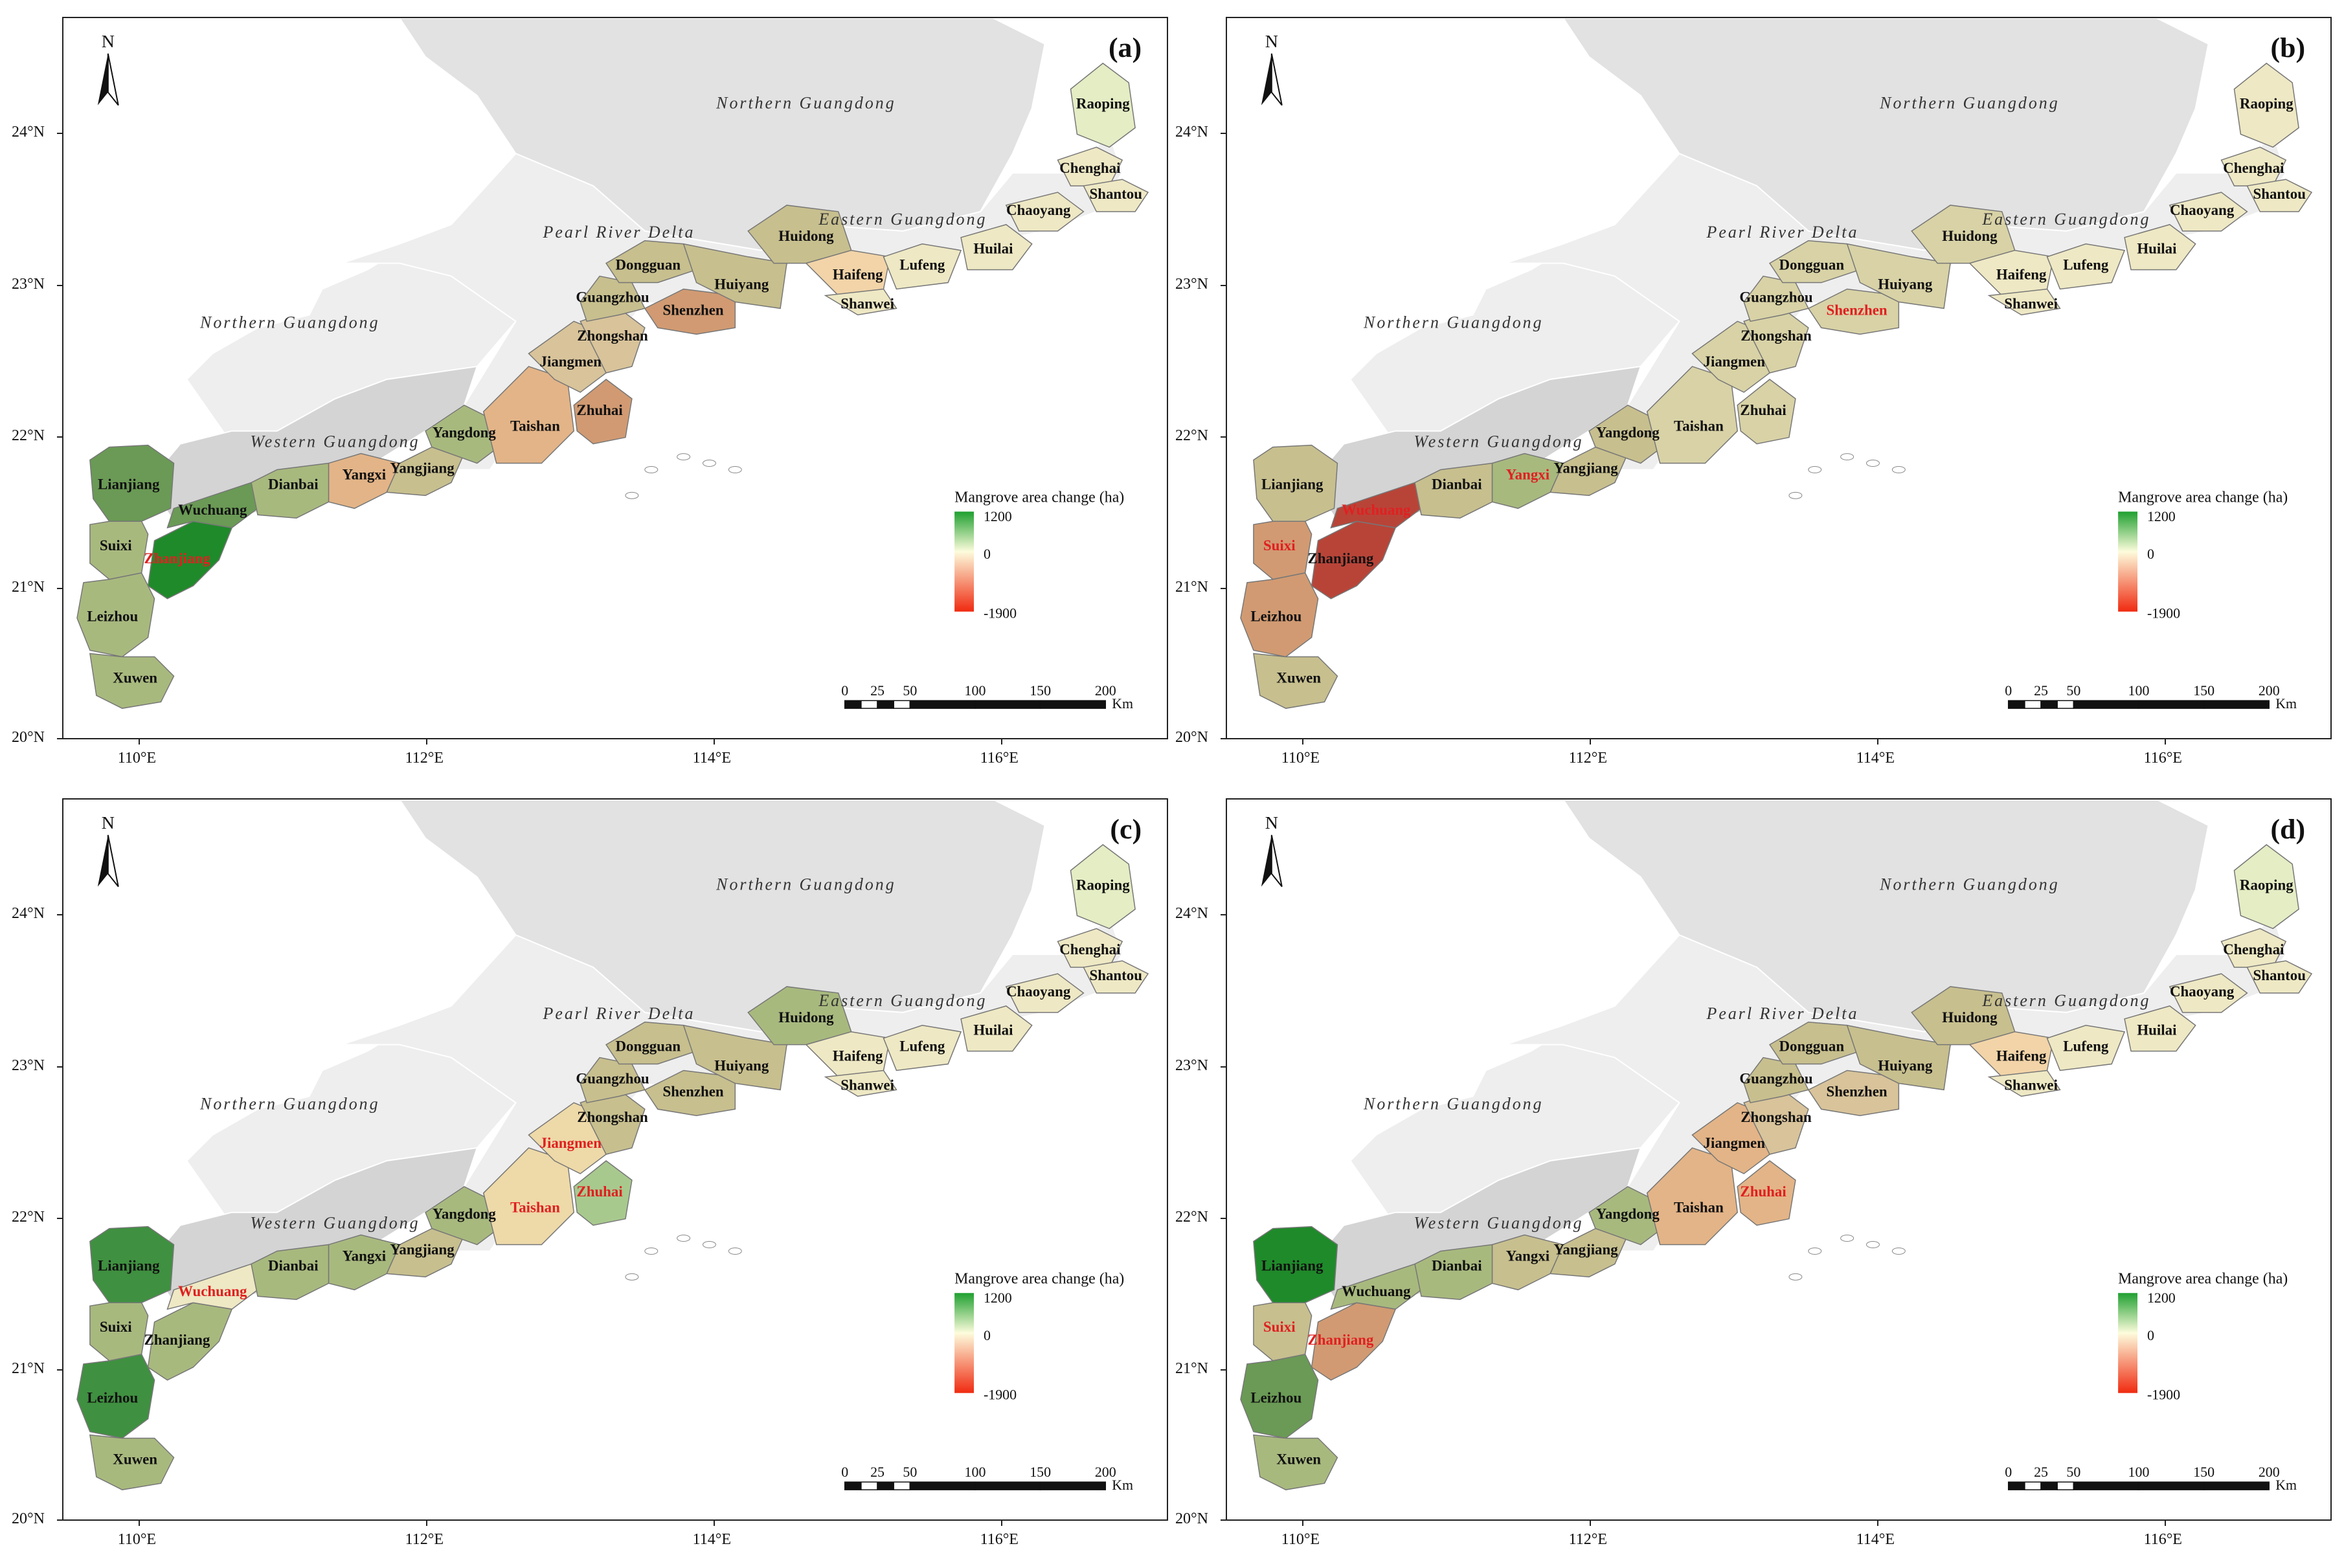 This screenshot has width=2344, height=1568. Describe the element at coordinates (1812, 1046) in the screenshot. I see `county-label-dongguan: Dongguan` at that location.